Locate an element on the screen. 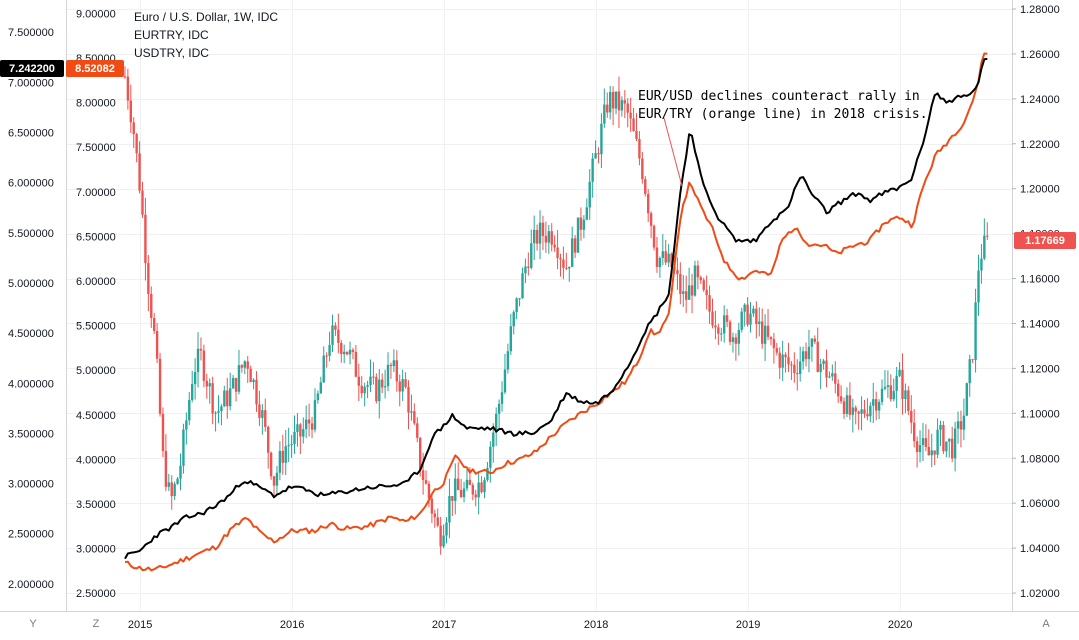 The width and height of the screenshot is (1079, 640). eurtry-tick-label: 2.50000 is located at coordinates (96, 594).